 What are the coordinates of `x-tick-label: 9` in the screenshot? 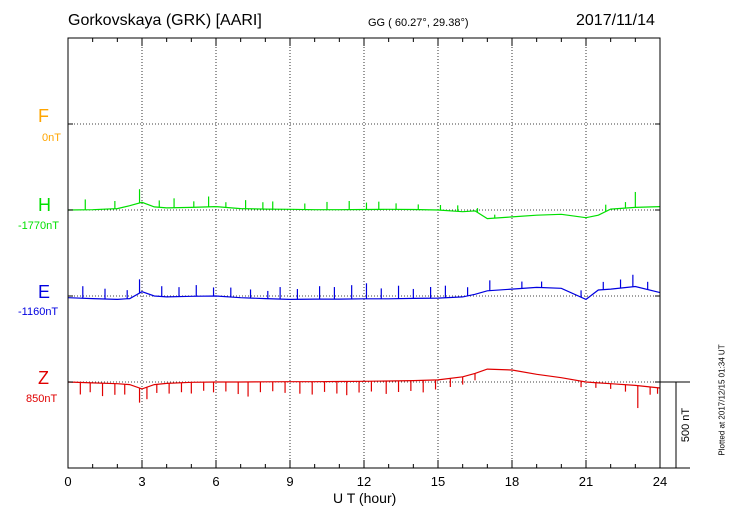 It's located at (289, 481).